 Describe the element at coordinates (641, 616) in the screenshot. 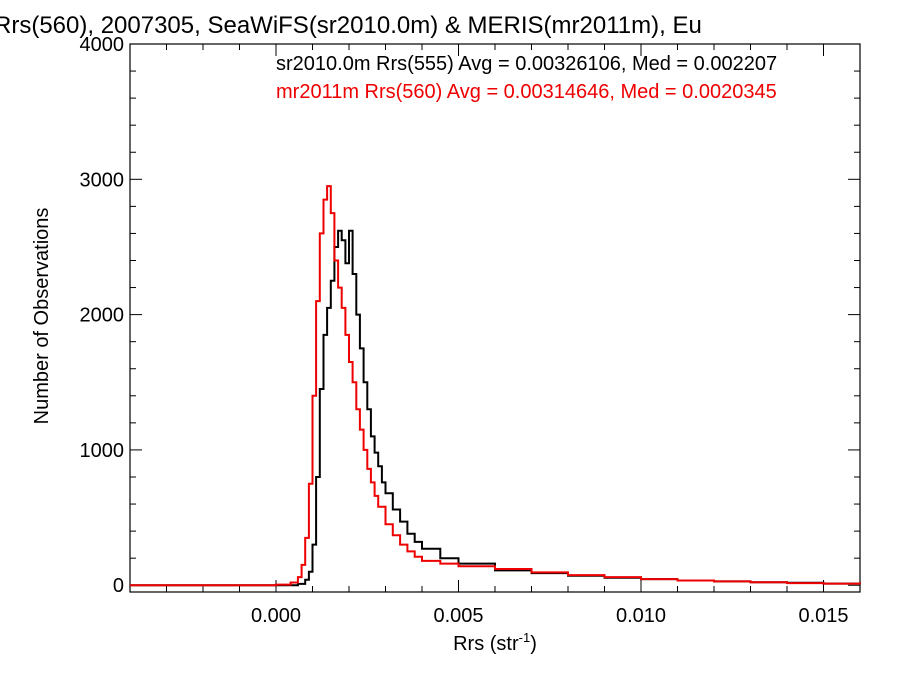

I see `x-tick-label: 0.010` at that location.